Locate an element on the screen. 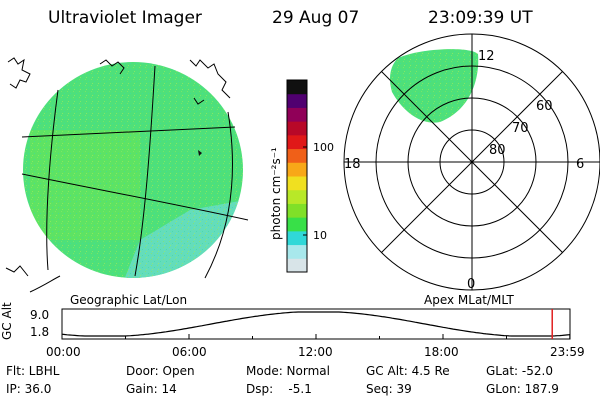 Image resolution: width=600 pixels, height=400 pixels. colorbar-tick-10: 10 is located at coordinates (320, 235).